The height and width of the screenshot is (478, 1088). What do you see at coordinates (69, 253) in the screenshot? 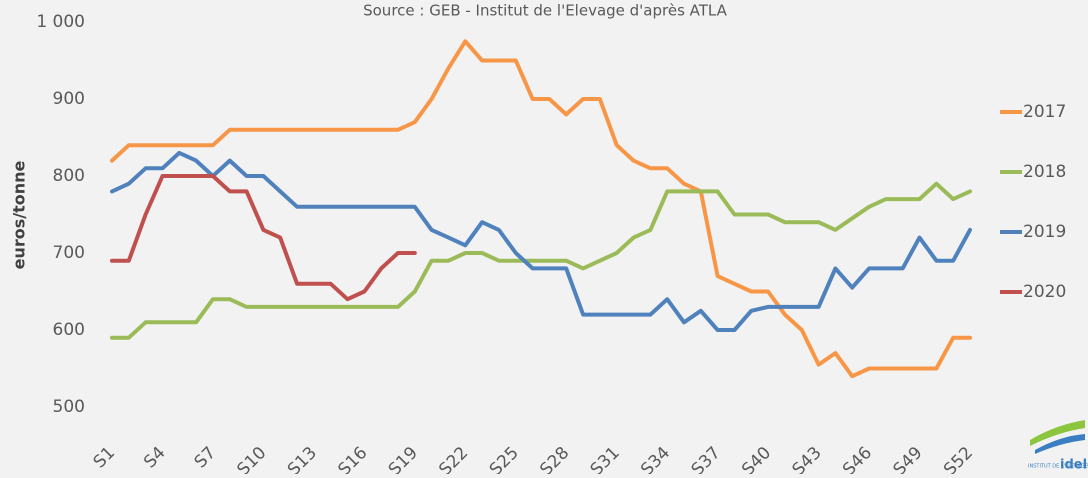
I see `y-tick-label: 700` at bounding box center [69, 253].